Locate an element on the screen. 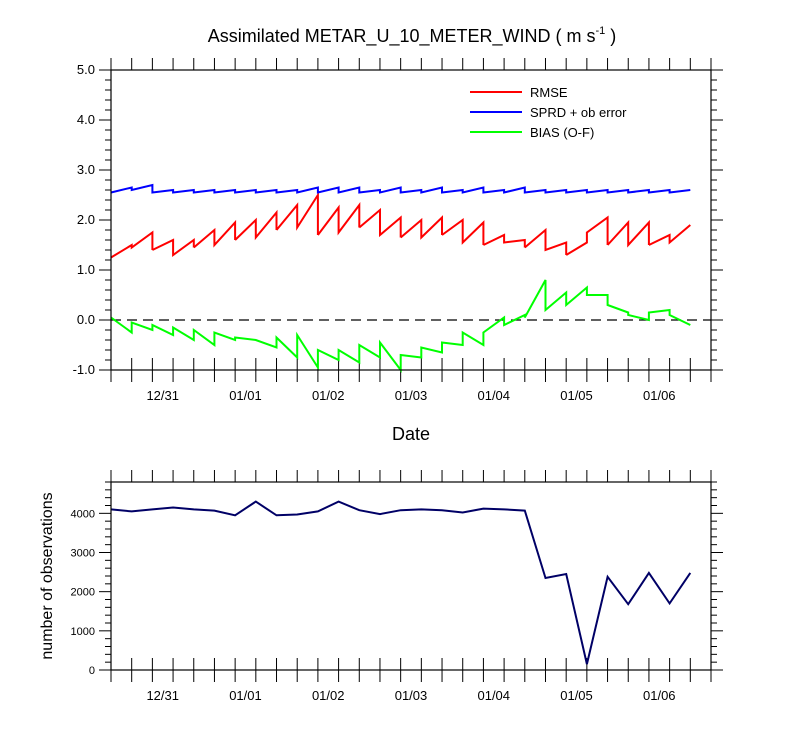  y-tick-label: 3000 is located at coordinates (83, 554).